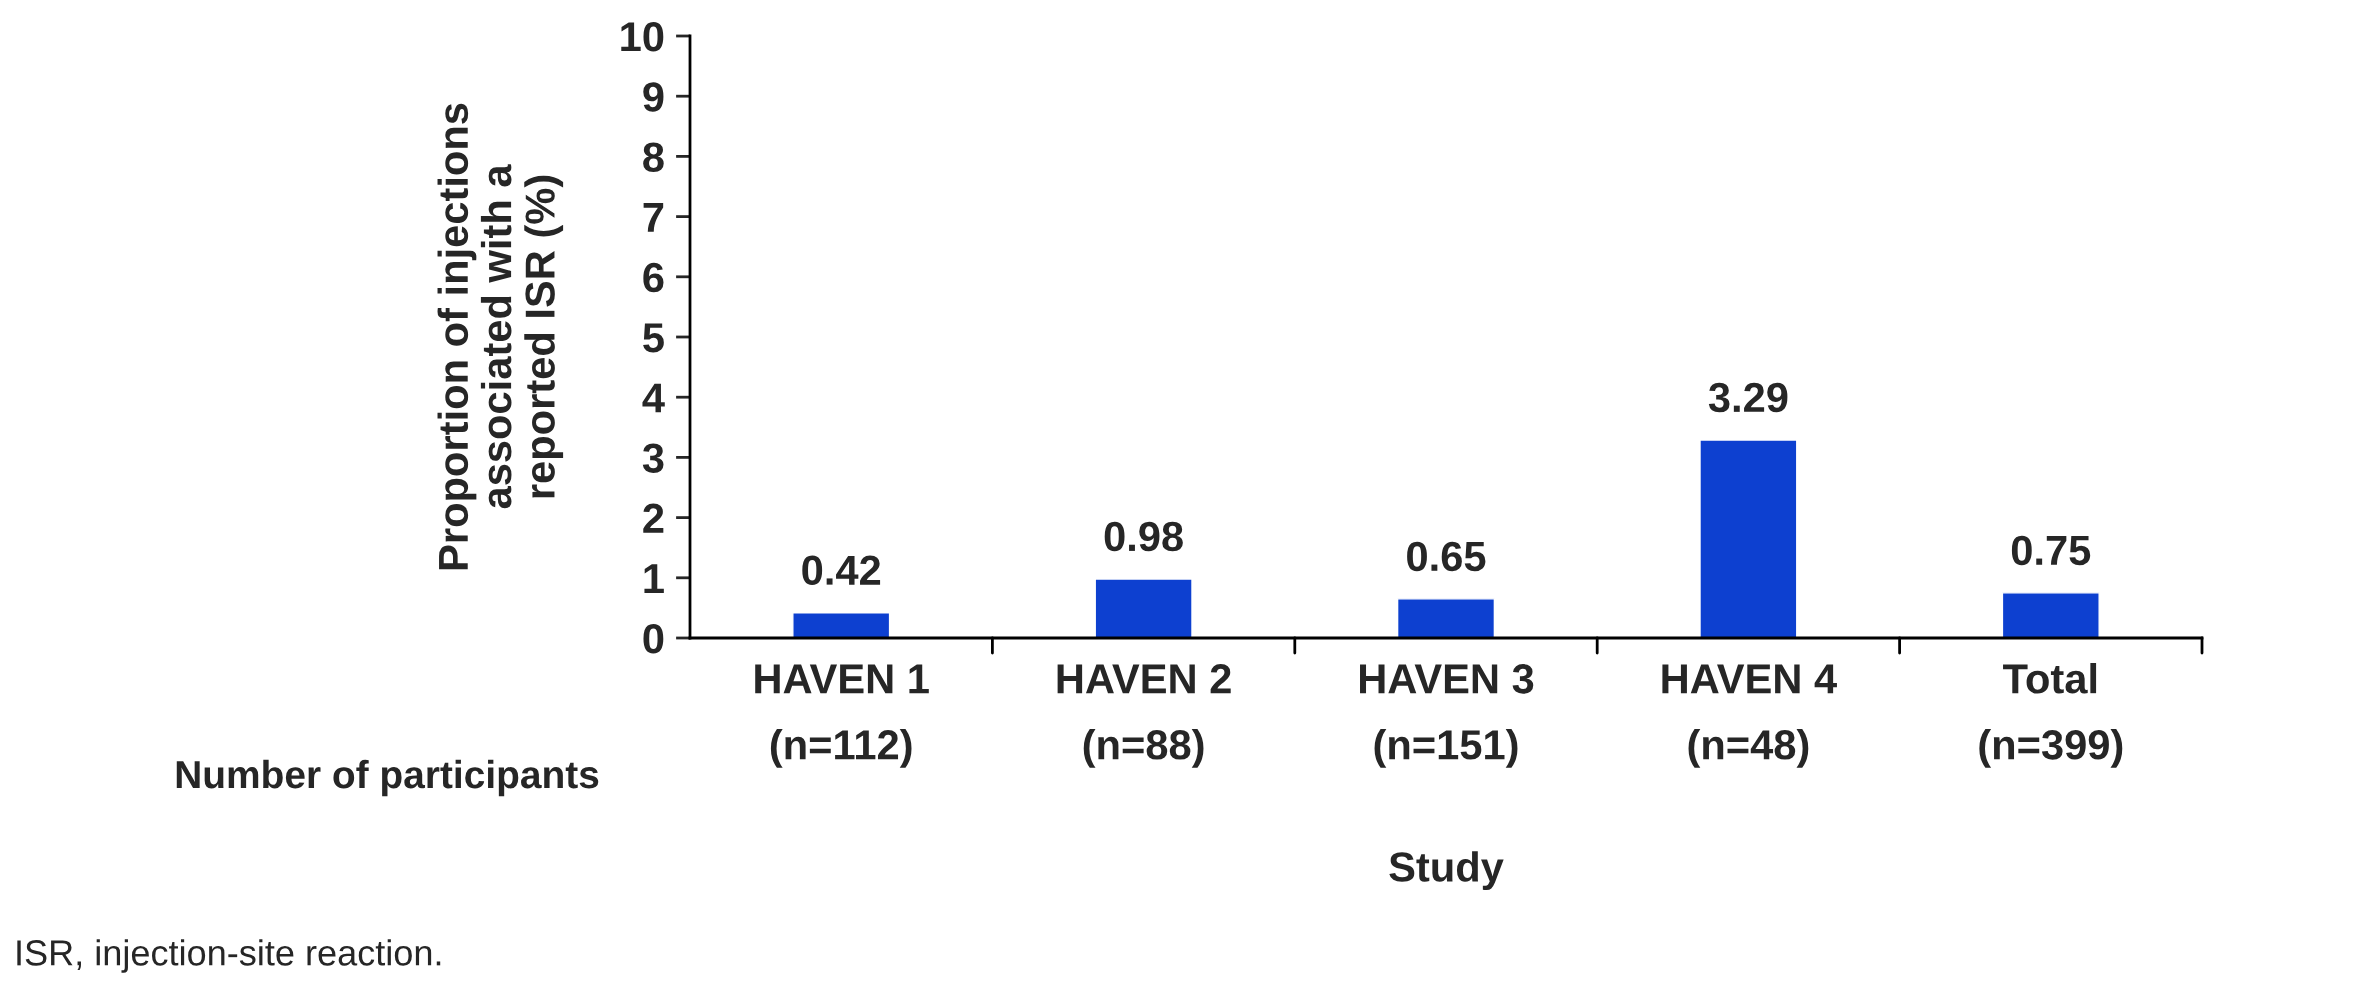 The image size is (2361, 1003). I want to click on x-tick-label: HAVEN 3 (n=151), so click(1447, 716).